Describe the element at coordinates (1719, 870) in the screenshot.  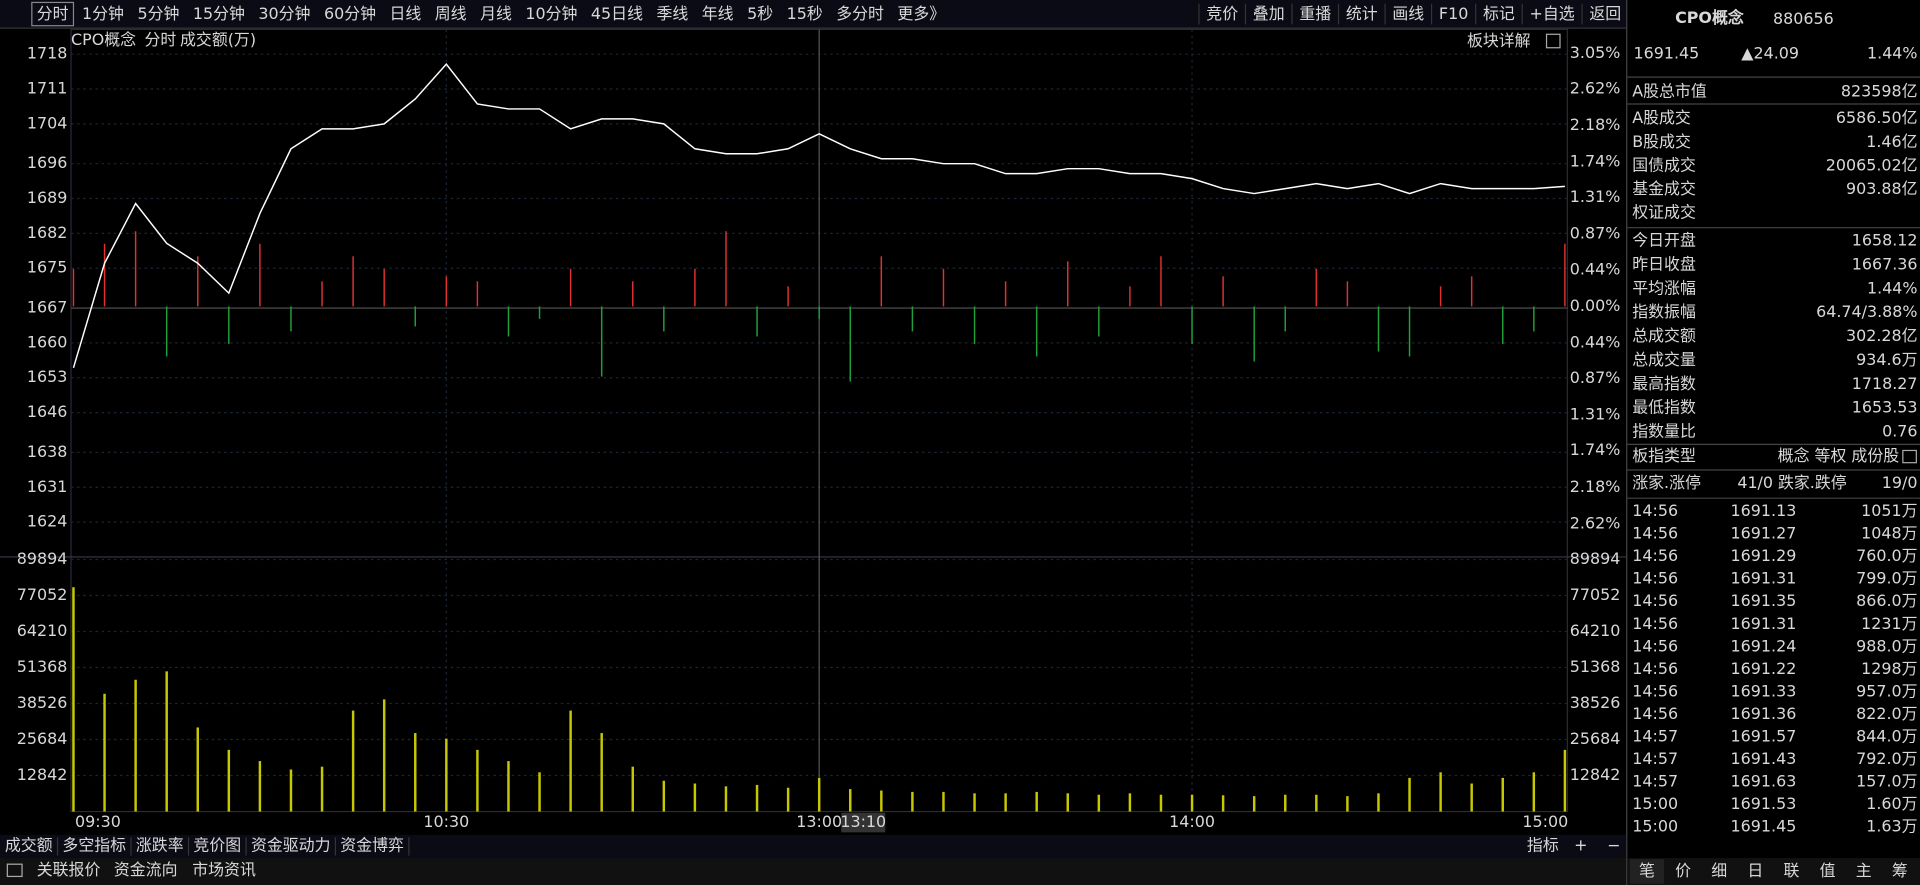
I see `side-tab: 细` at that location.